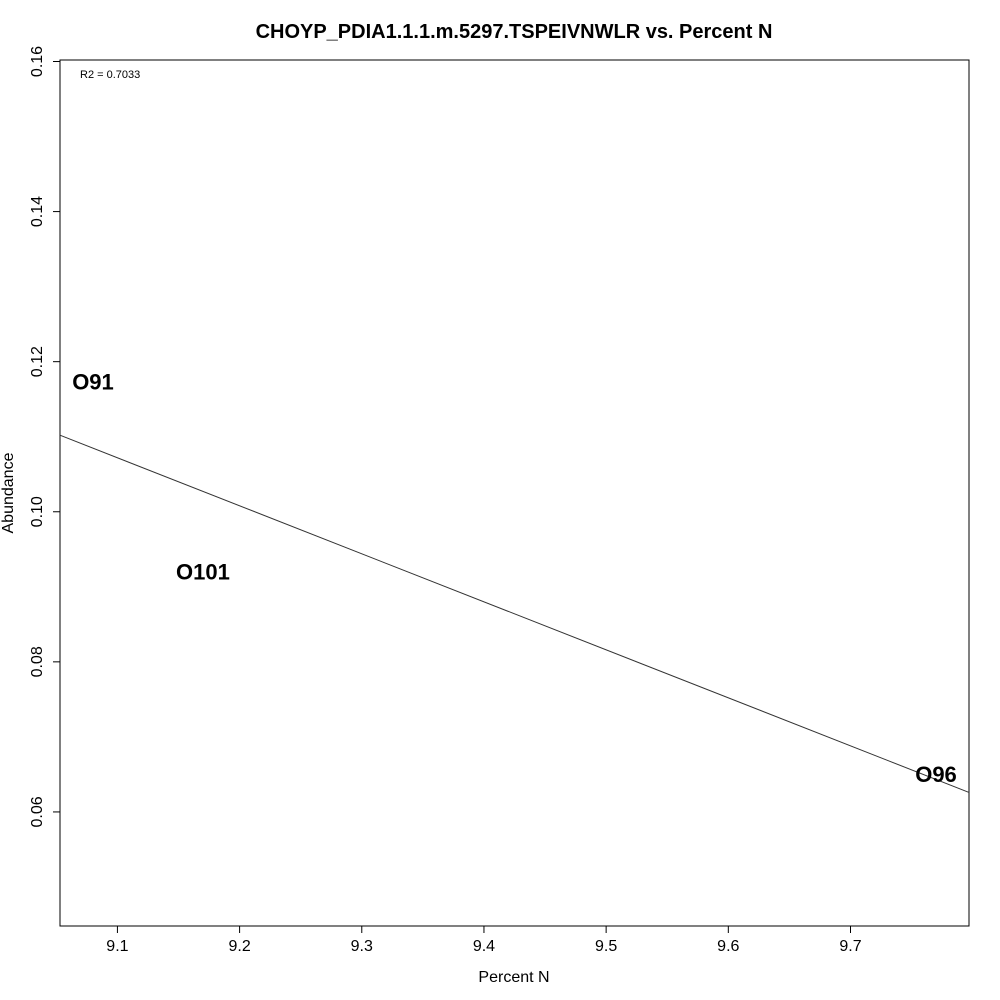 The image size is (1000, 1000). I want to click on x-axis: 9.1 9.2 9.3 9.4 9.5 9.6 9.7, so click(484, 940).